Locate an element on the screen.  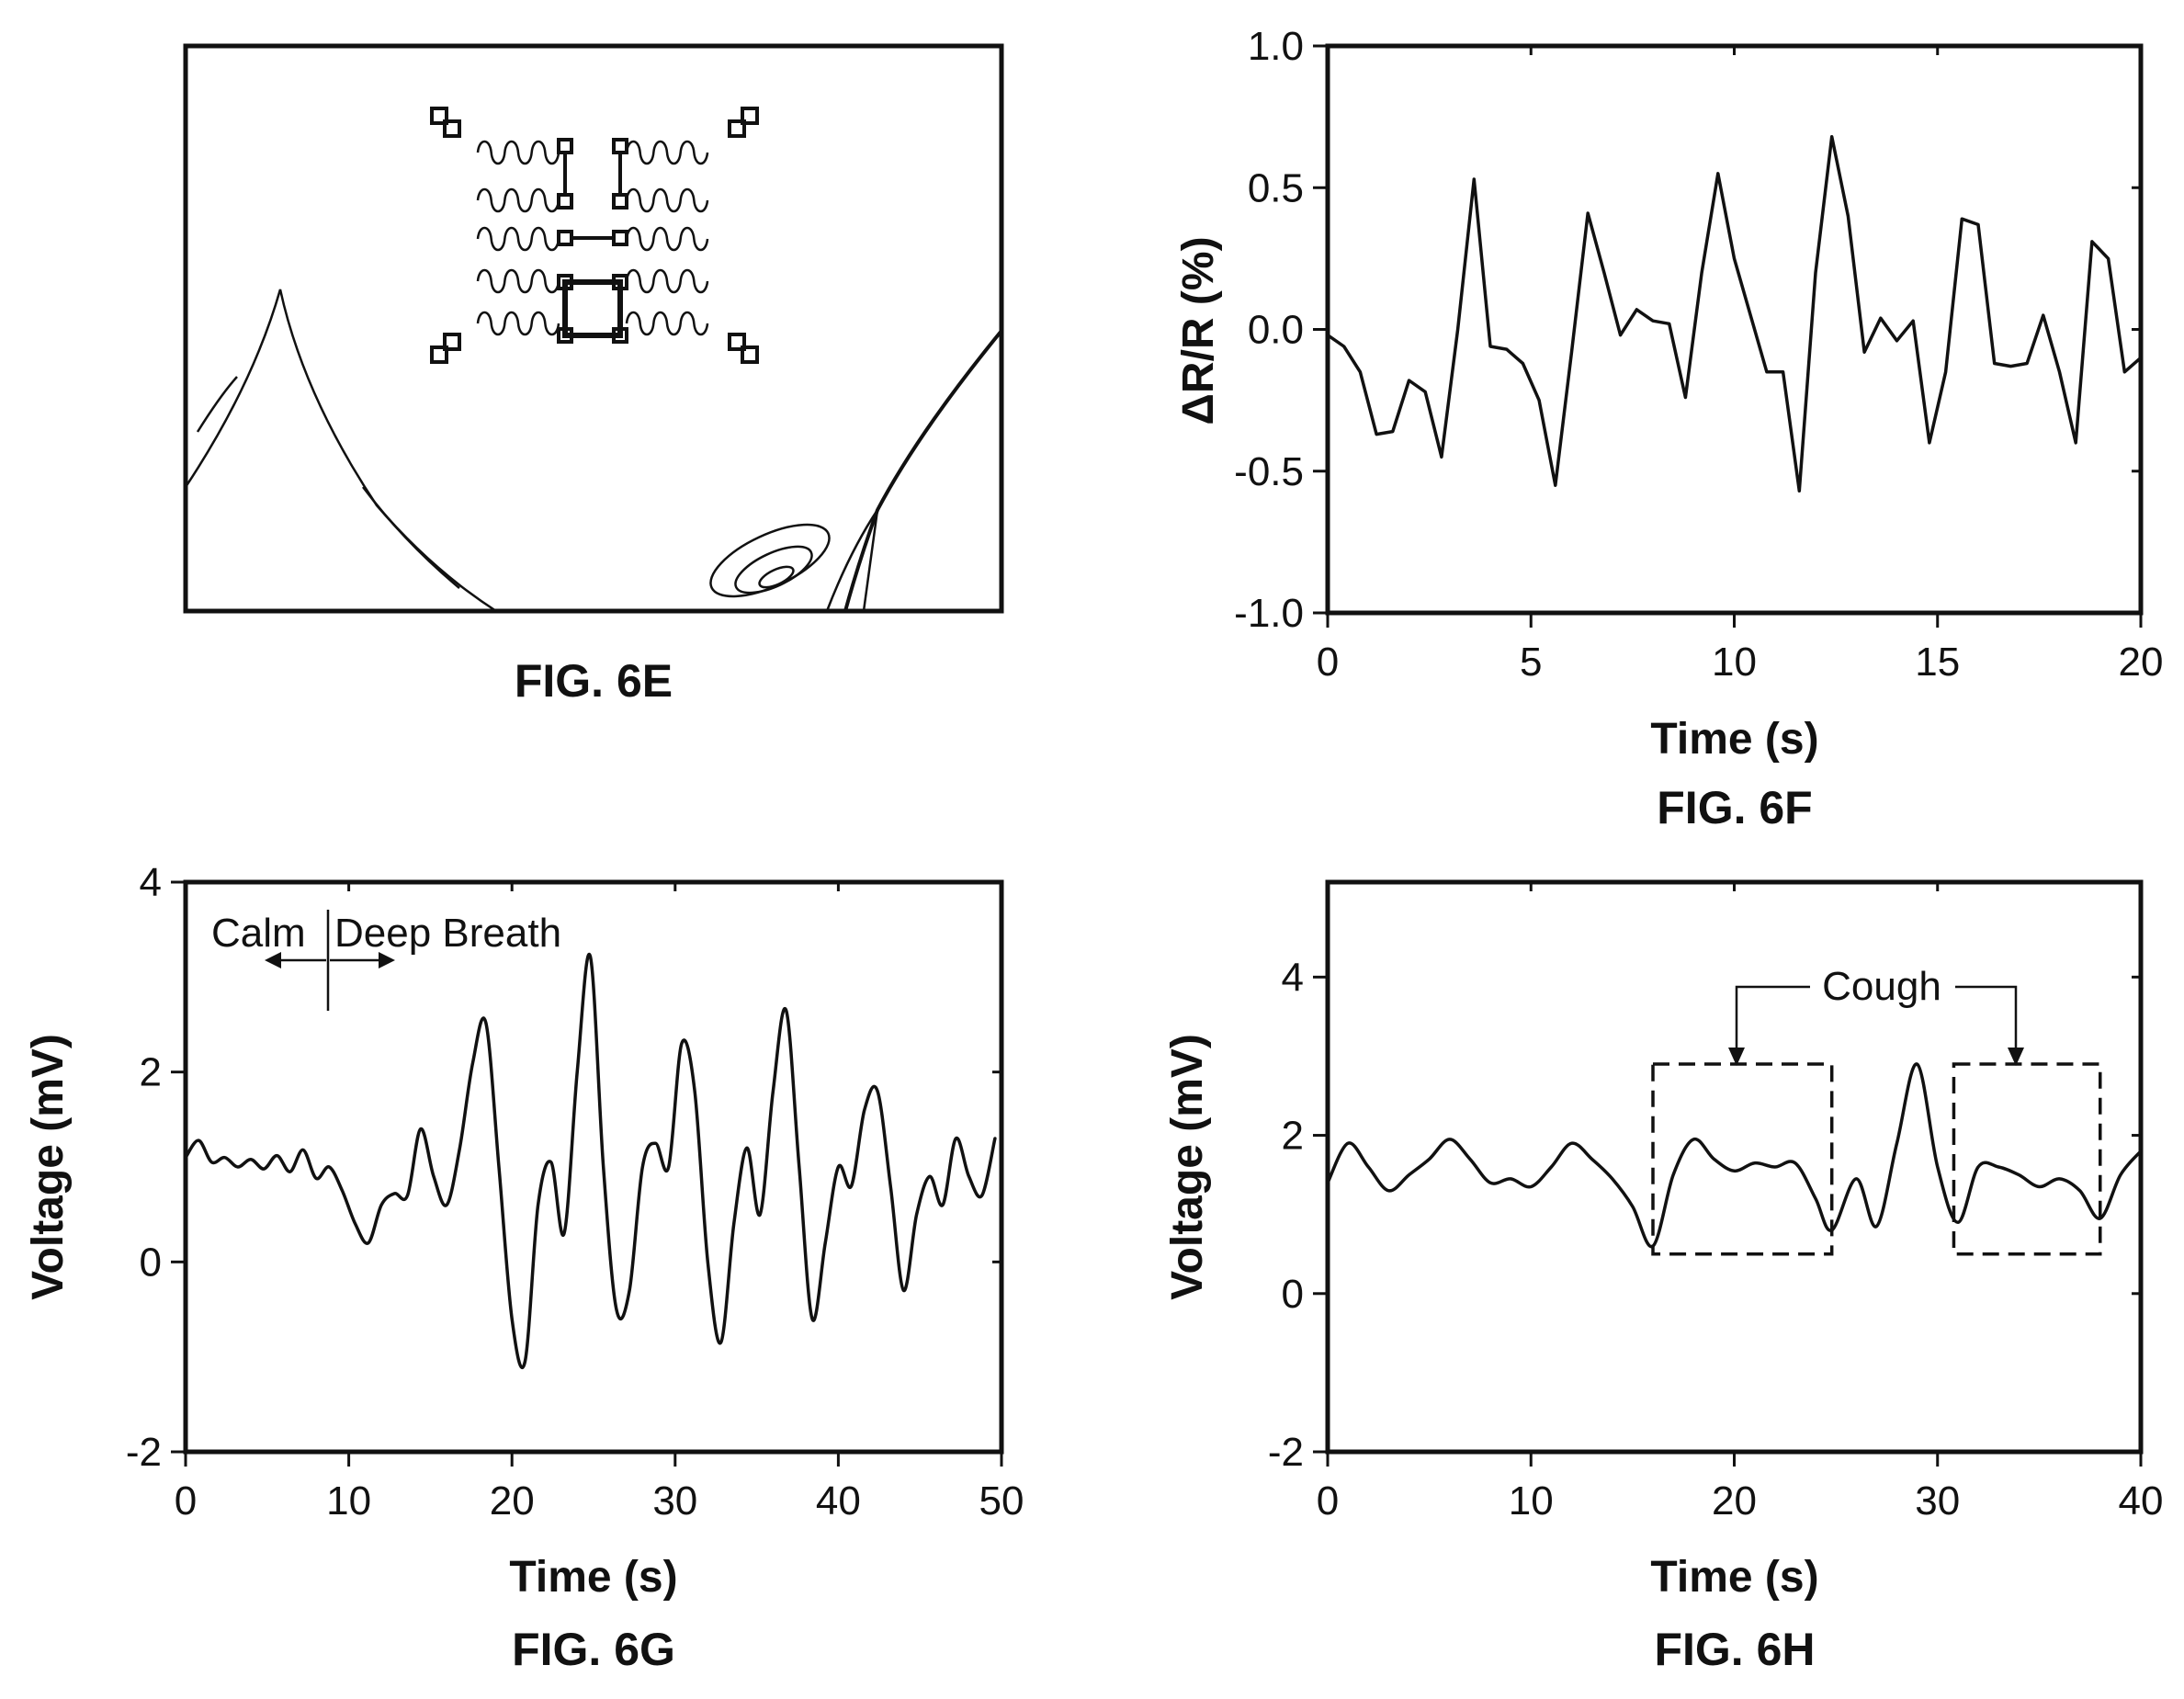
sensor-core is located at coordinates (592, 308).